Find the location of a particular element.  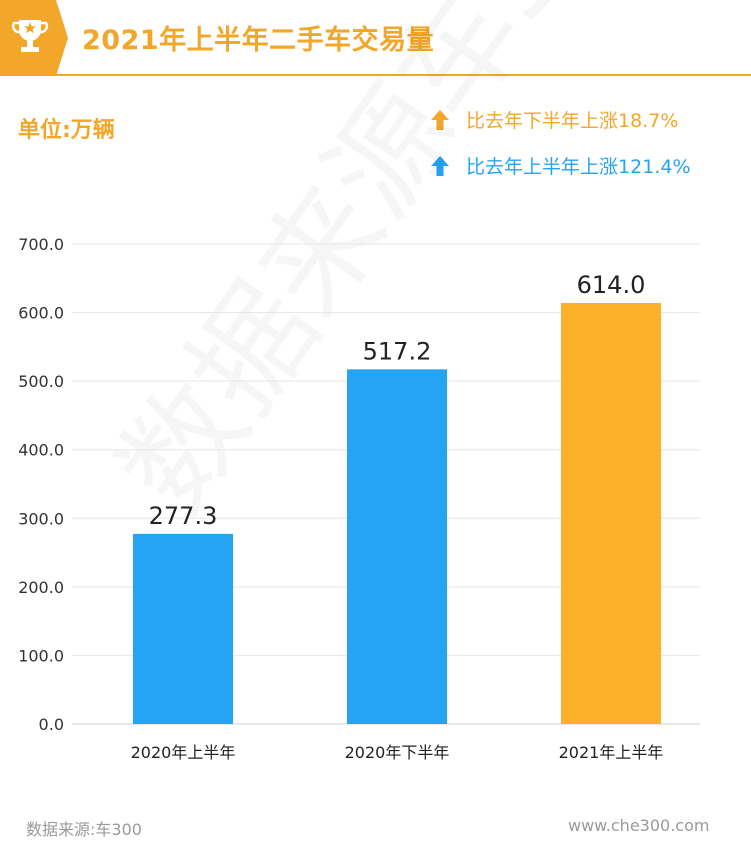

y-tick-label: 600.0 is located at coordinates (41, 313).